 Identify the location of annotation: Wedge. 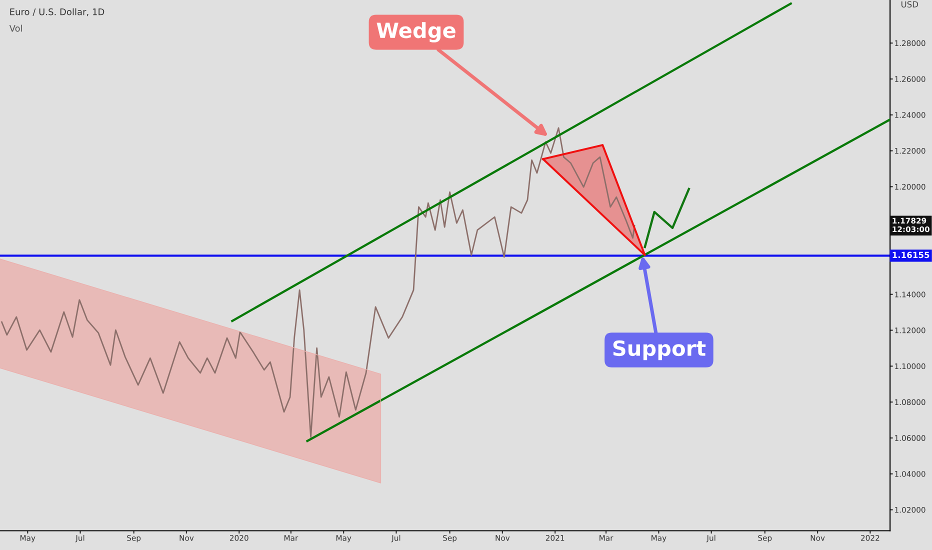
(416, 32).